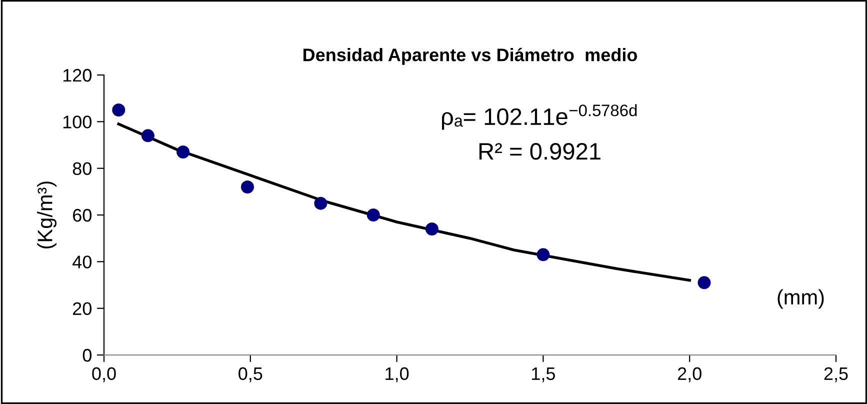  Describe the element at coordinates (77, 75) in the screenshot. I see `y-tick-label: 120` at that location.